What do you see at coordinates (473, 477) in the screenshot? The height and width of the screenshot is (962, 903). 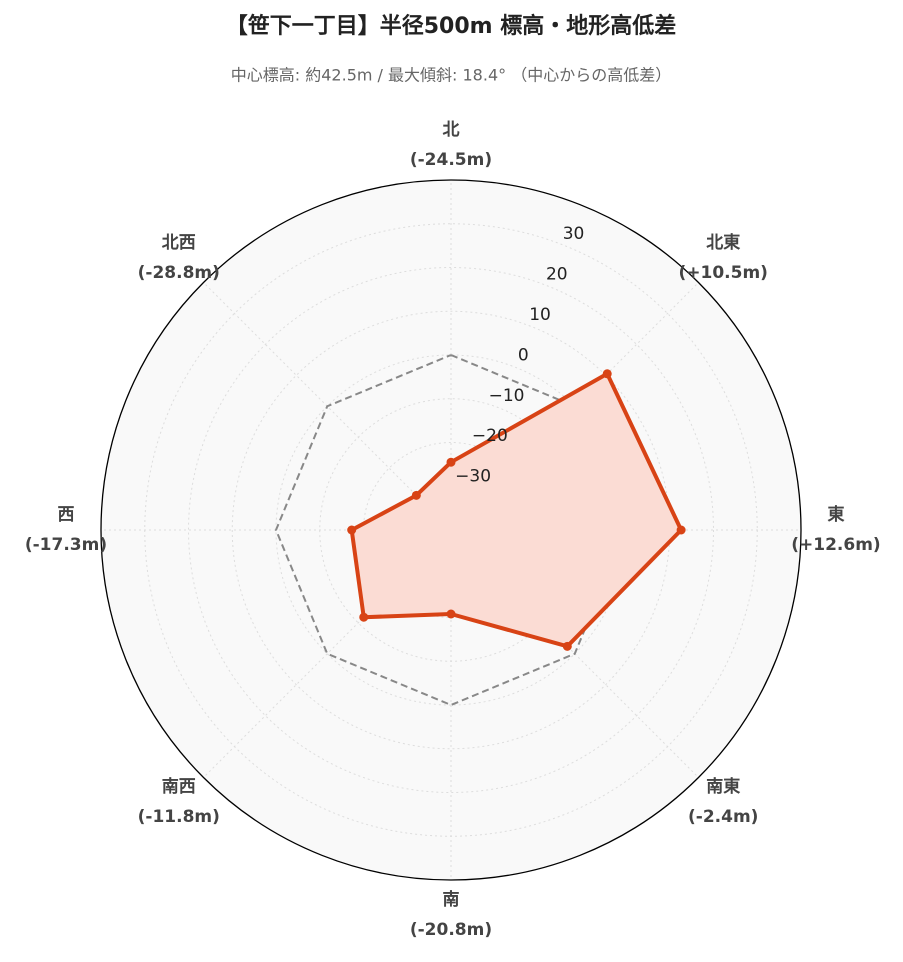 I see `r-tick-label: −30` at bounding box center [473, 477].